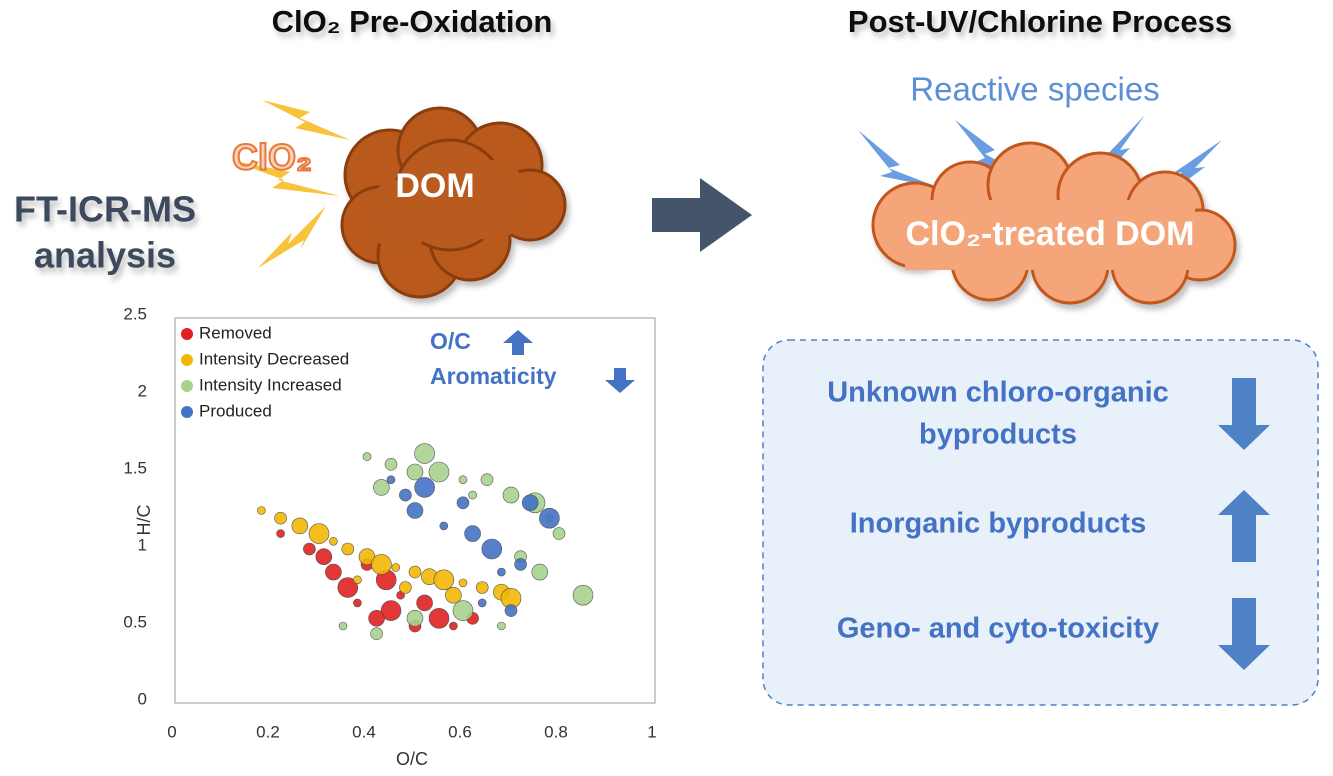  Describe the element at coordinates (450, 341) in the screenshot. I see `annotation: O/C` at that location.